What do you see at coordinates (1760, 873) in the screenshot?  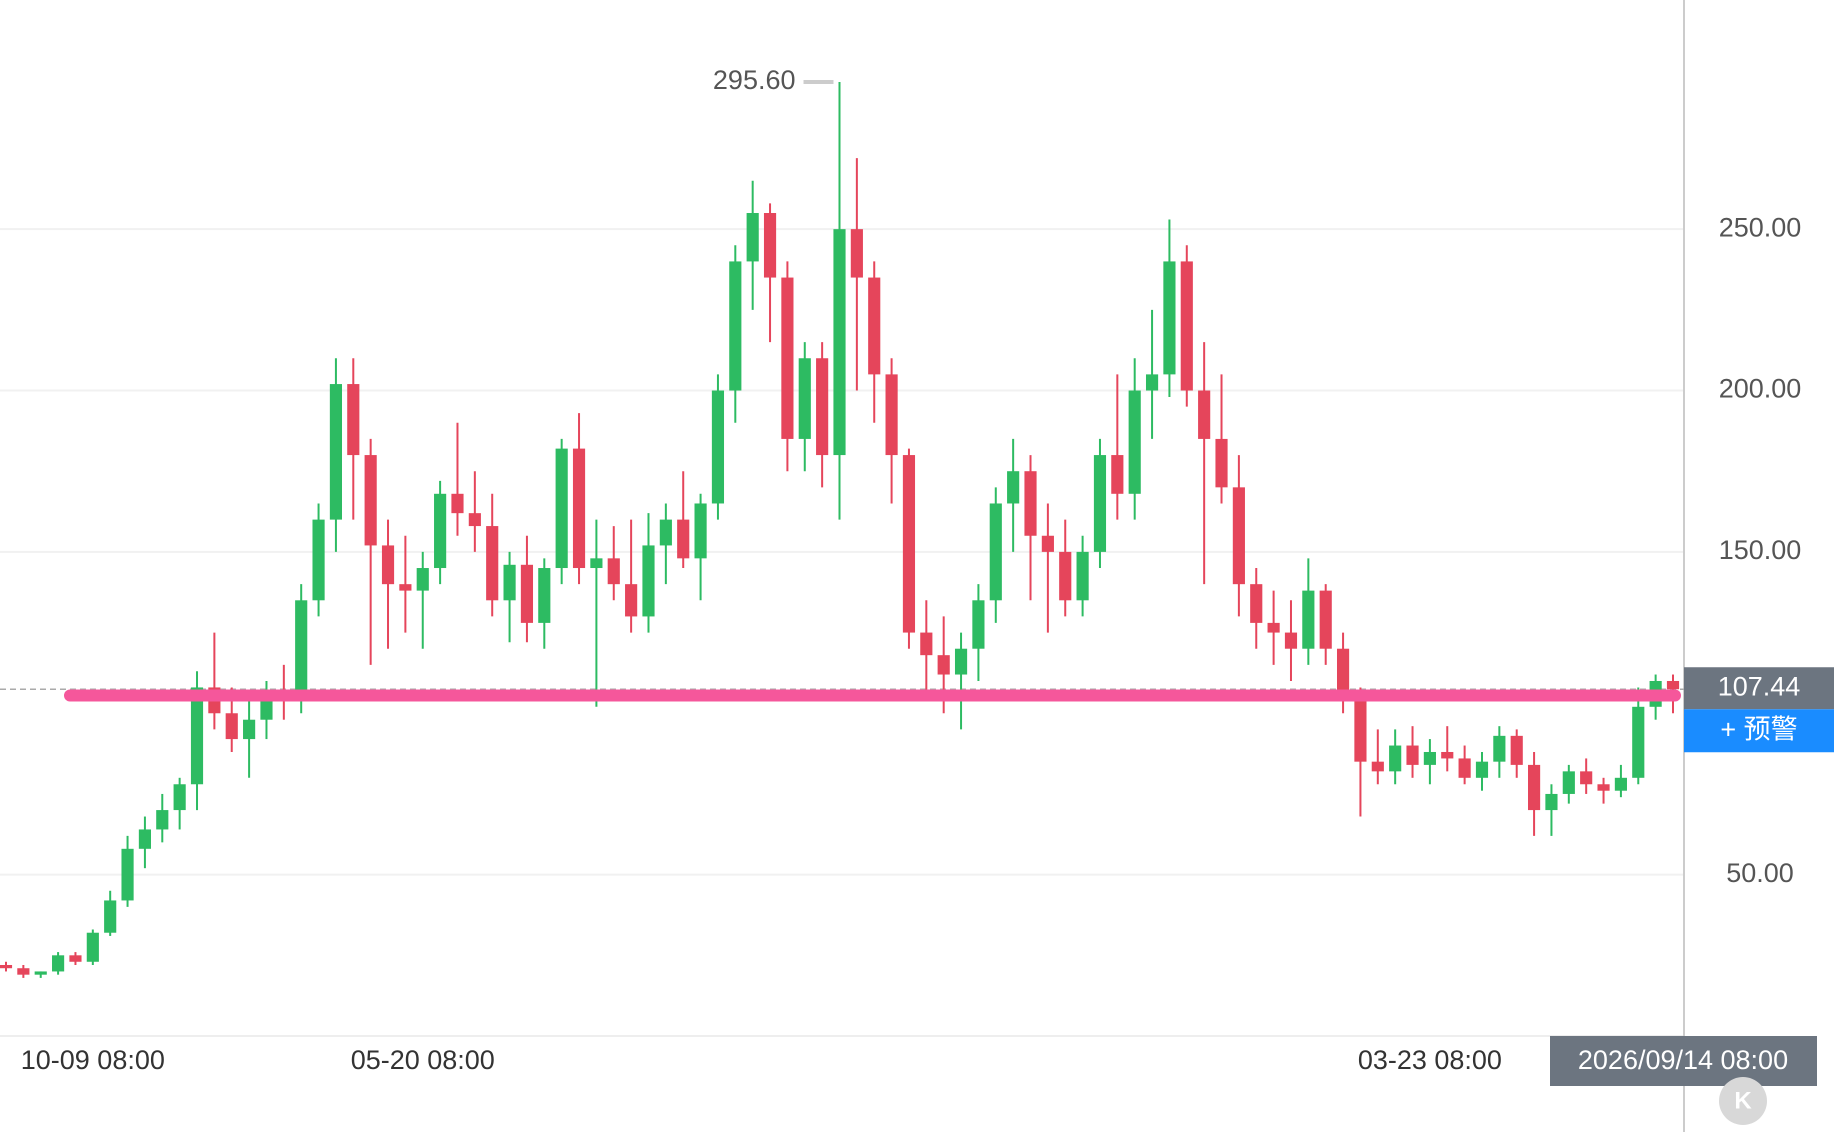 I see `y-tick-label: 50.00` at bounding box center [1760, 873].